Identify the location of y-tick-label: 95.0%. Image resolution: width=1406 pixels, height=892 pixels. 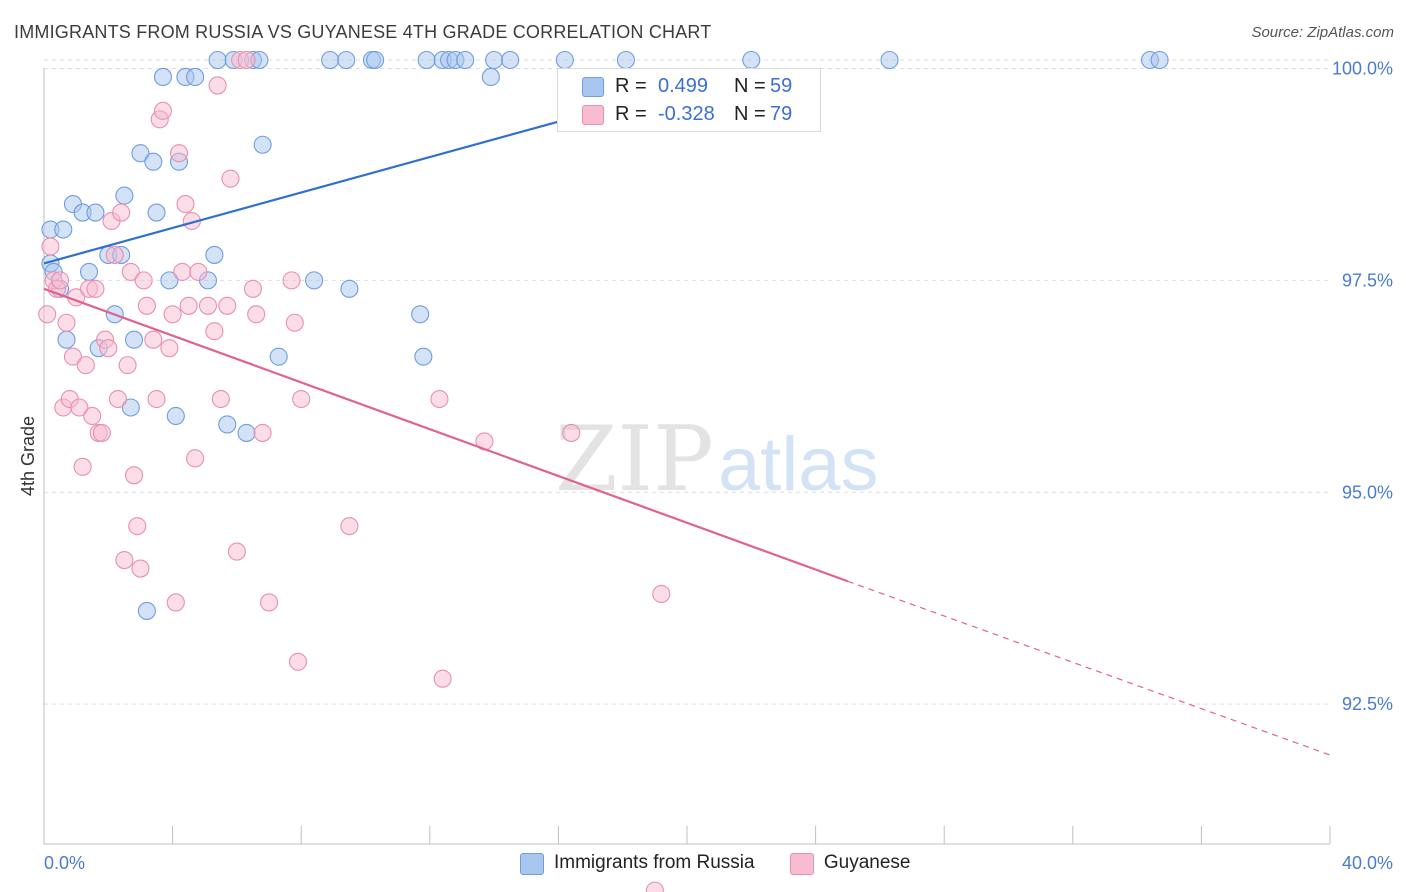
(1367, 492).